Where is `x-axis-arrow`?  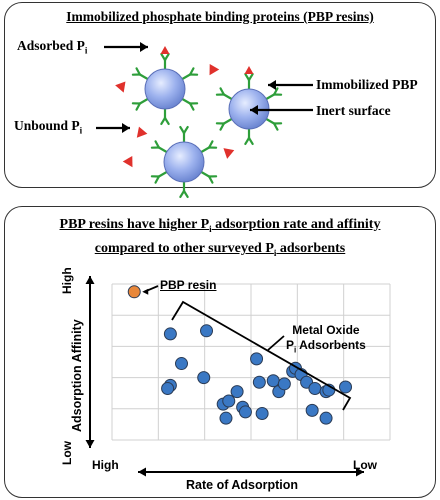 x-axis-arrow is located at coordinates (251, 472).